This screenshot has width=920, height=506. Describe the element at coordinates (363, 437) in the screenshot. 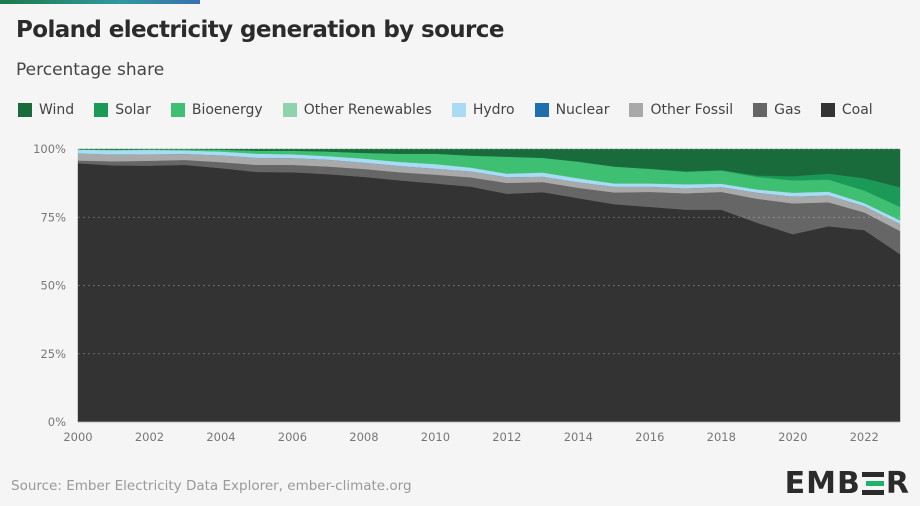

I see `x-tick-label: 2008` at that location.